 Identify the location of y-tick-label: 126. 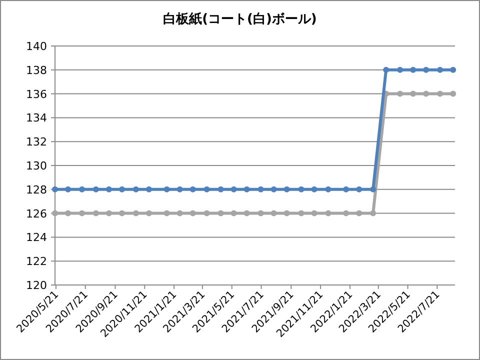
(36, 213).